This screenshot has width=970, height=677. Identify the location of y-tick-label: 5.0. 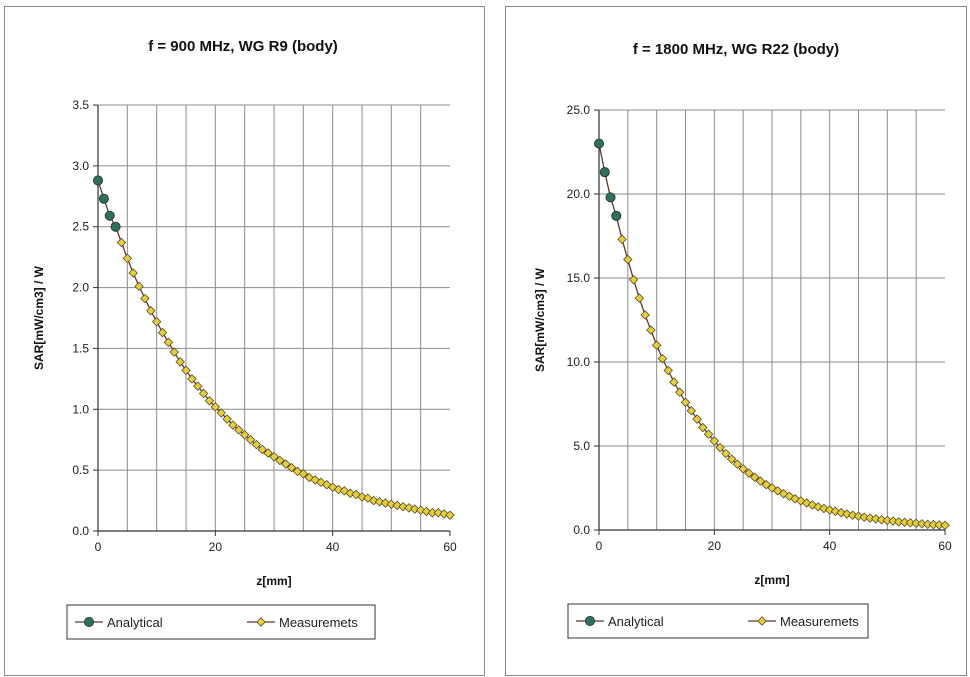
(581, 446).